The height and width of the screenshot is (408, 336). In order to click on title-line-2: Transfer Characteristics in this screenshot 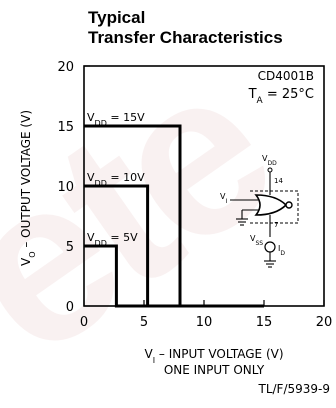, I will do `click(185, 37)`.